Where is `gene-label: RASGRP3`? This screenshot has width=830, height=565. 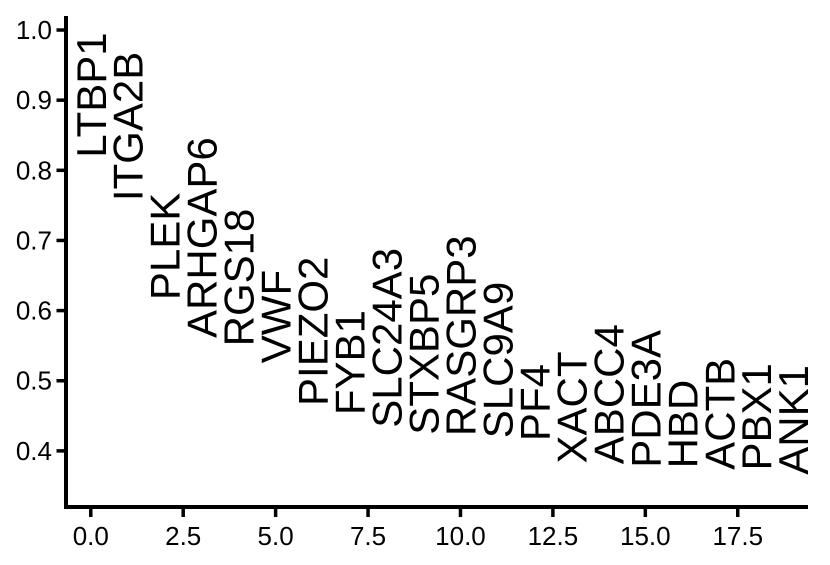
gene-label: RASGRP3 is located at coordinates (460, 335).